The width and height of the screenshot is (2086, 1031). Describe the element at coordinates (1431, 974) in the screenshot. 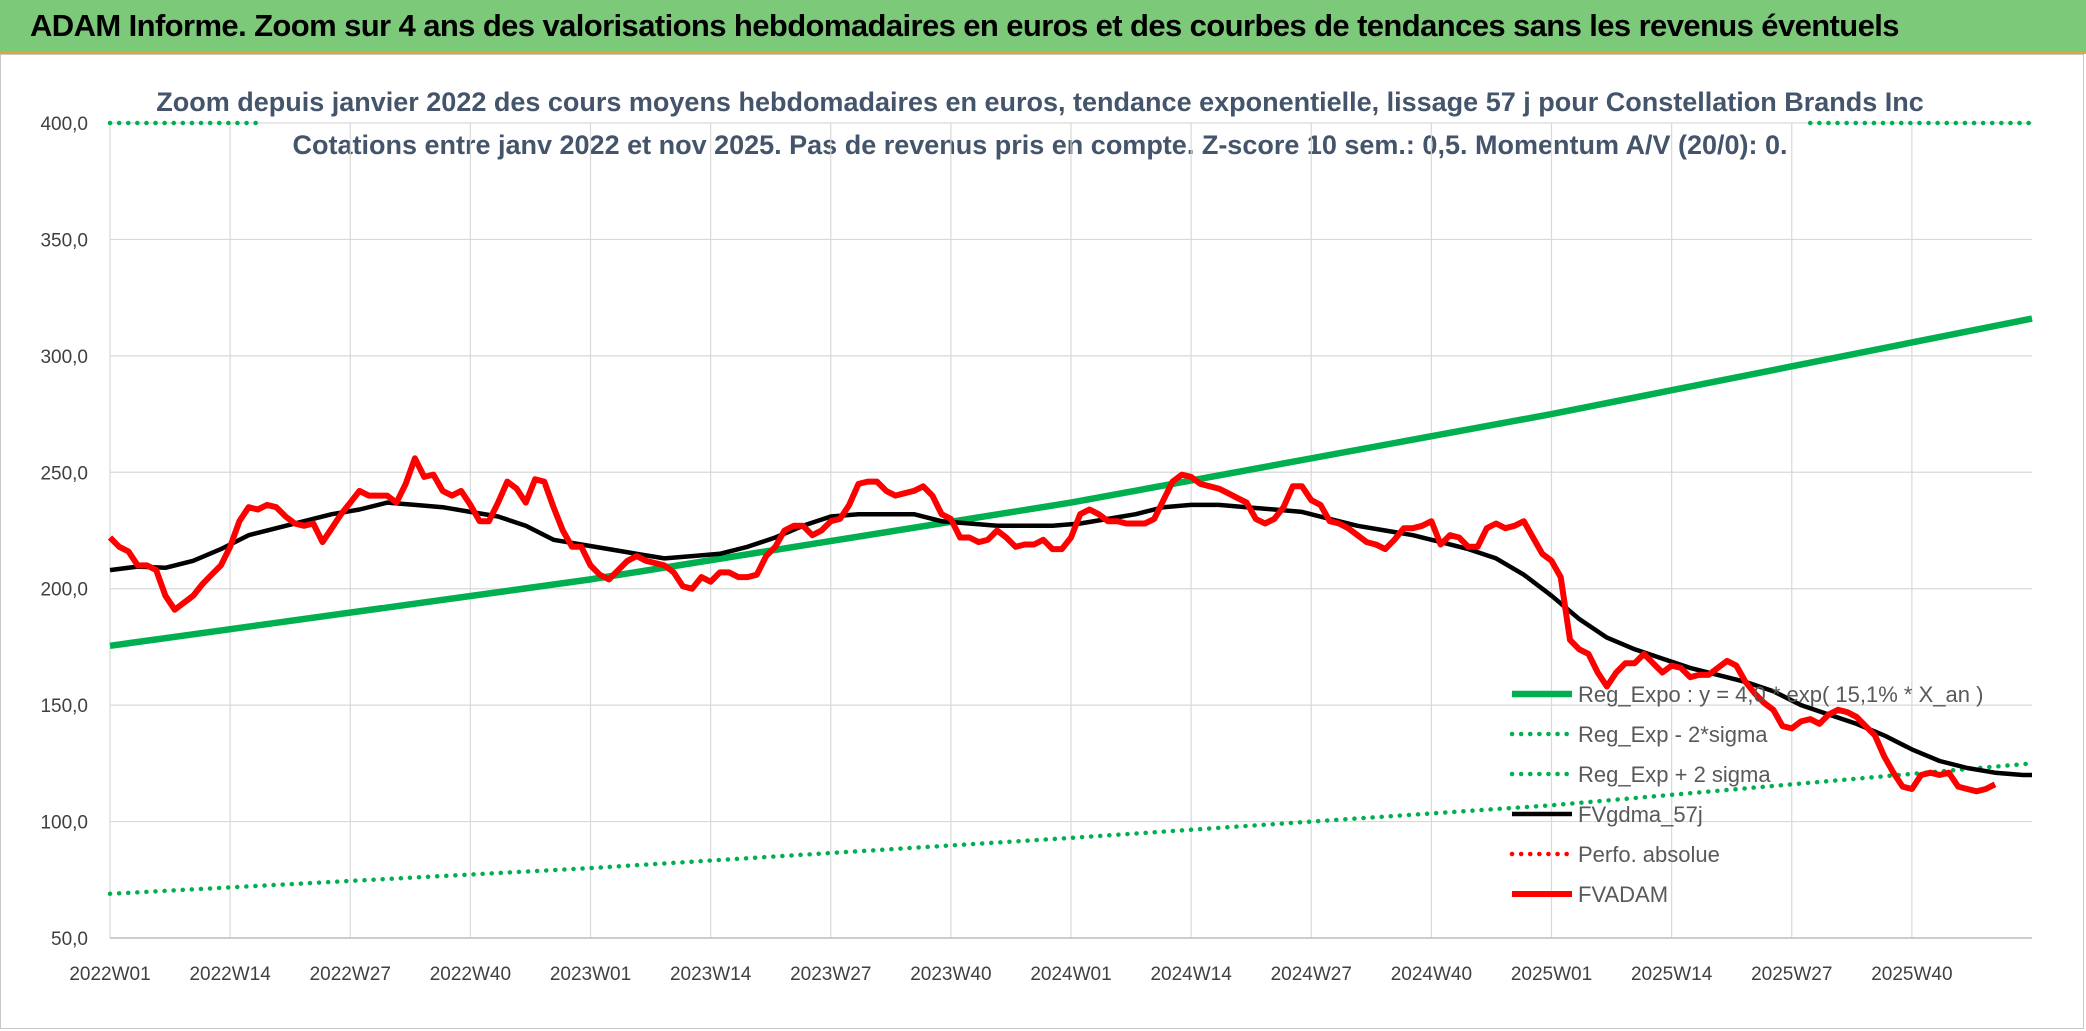

I see `x-tick-label: 2024W40` at that location.